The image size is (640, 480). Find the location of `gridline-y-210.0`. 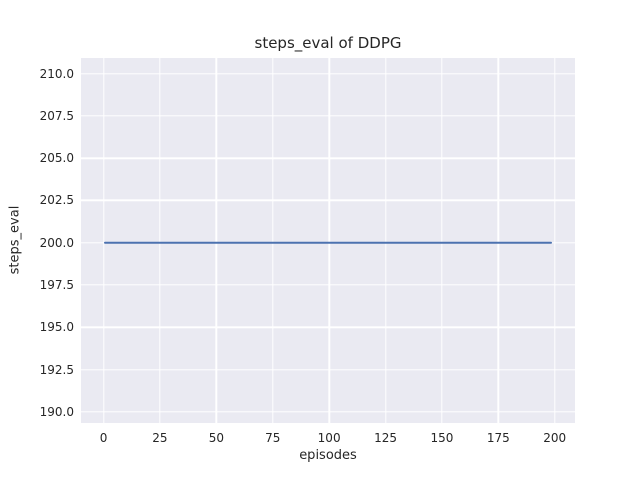

gridline-y-210.0 is located at coordinates (328, 73).